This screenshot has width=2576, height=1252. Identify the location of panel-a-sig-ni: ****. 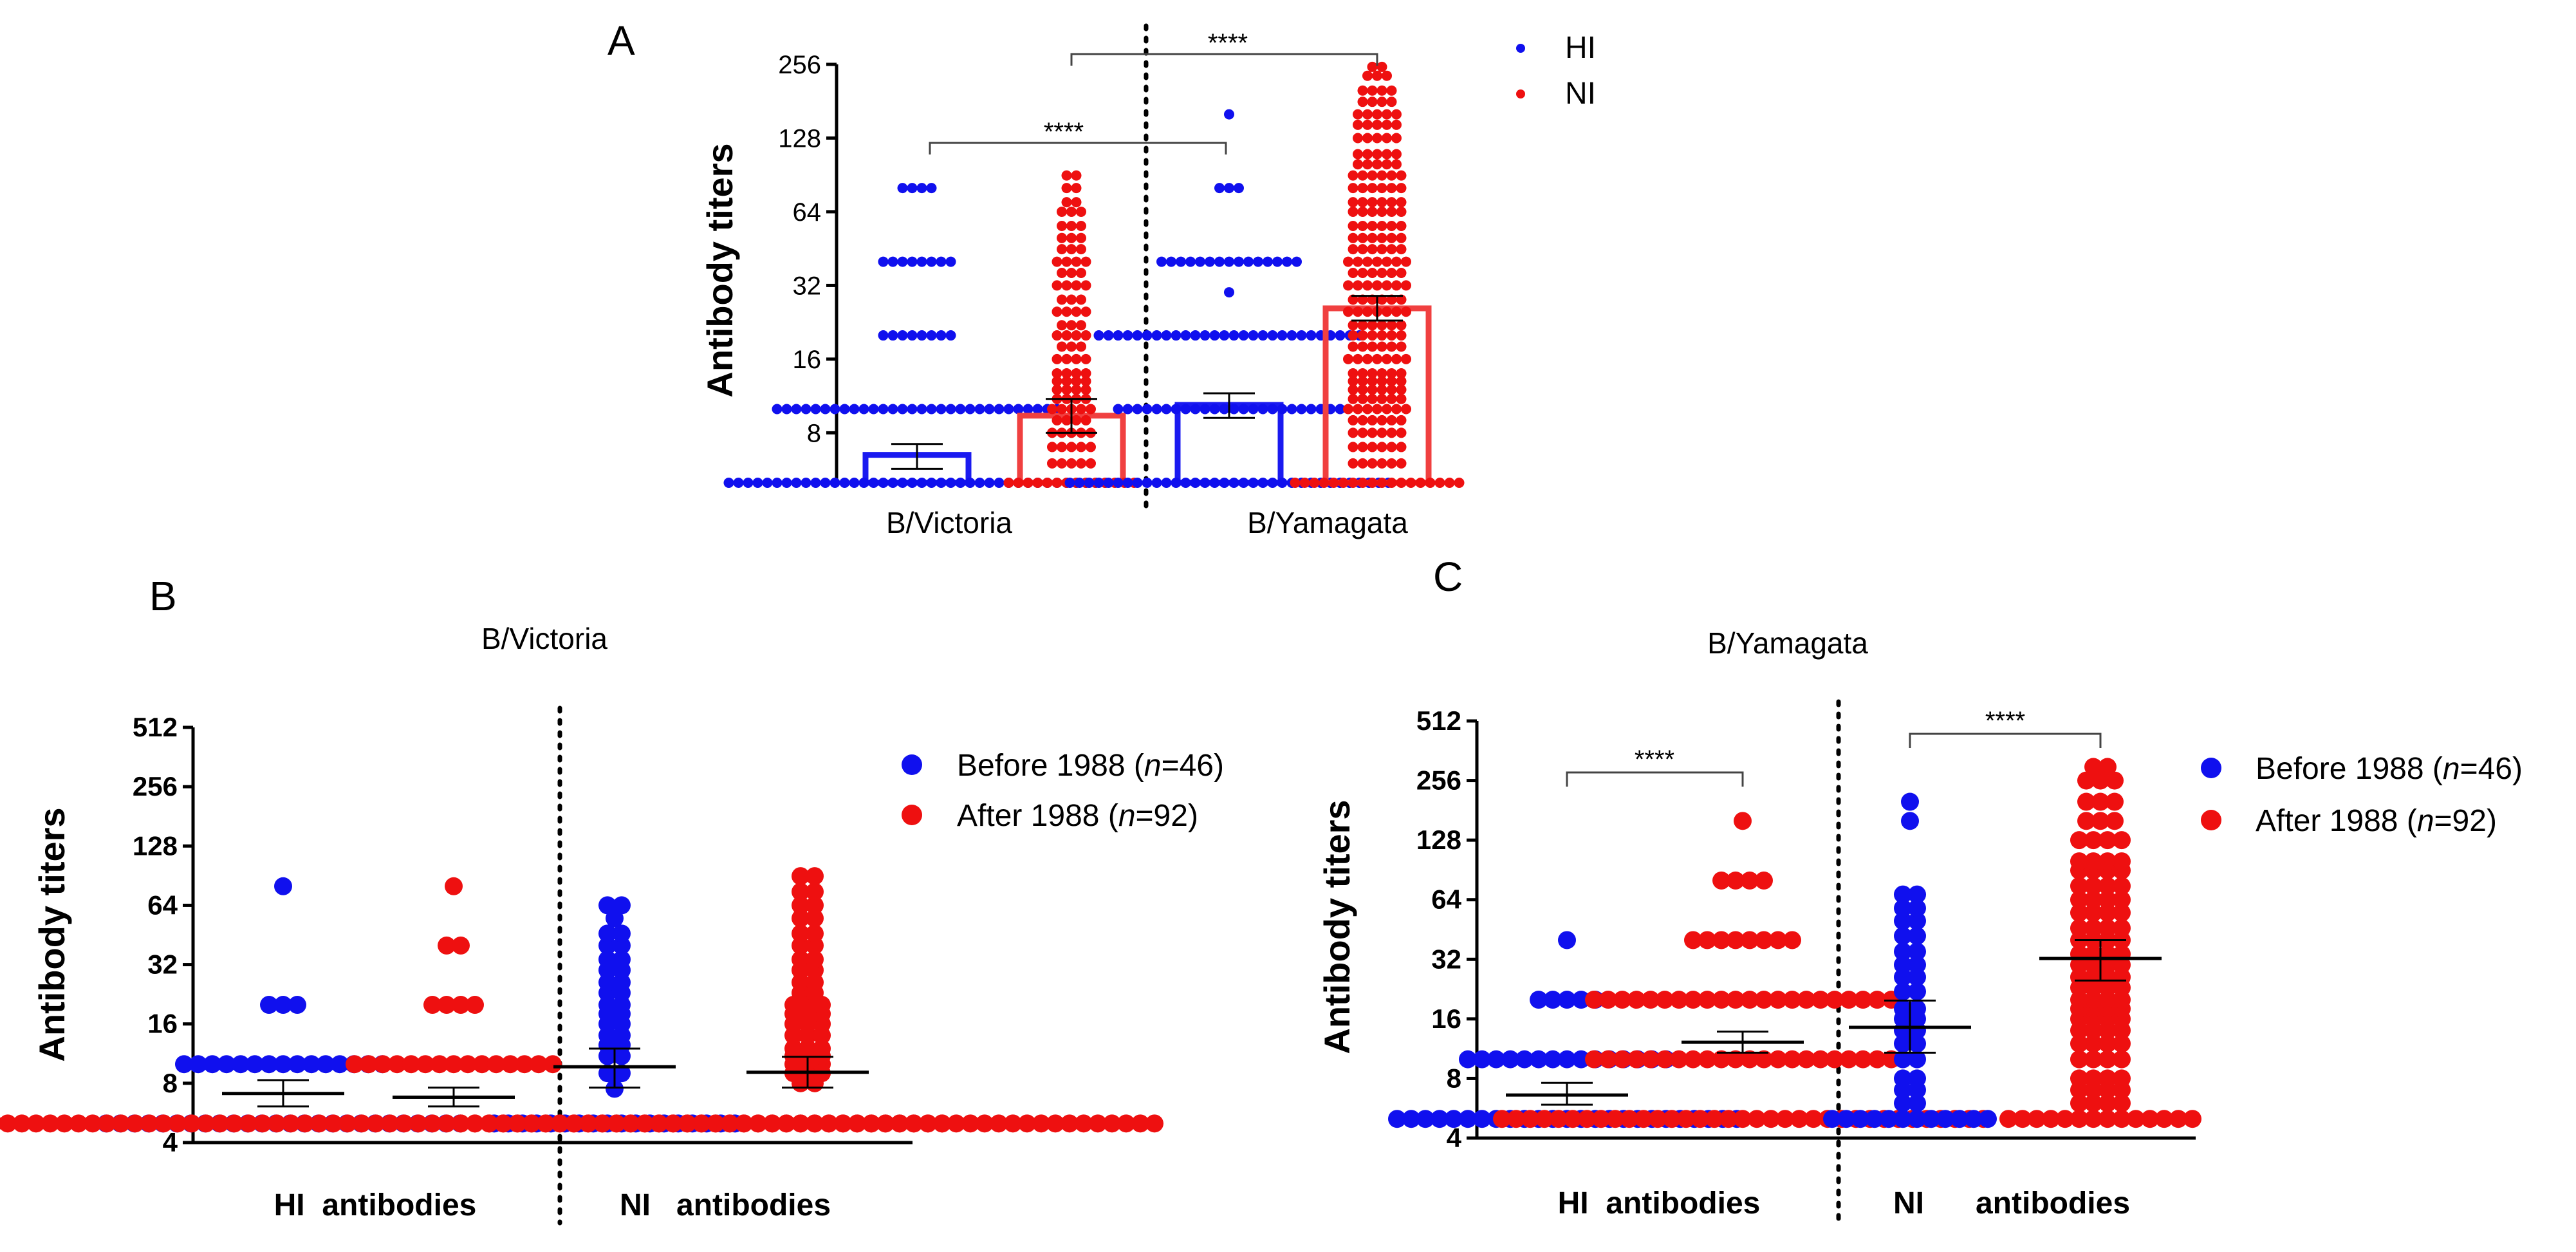
(1228, 43).